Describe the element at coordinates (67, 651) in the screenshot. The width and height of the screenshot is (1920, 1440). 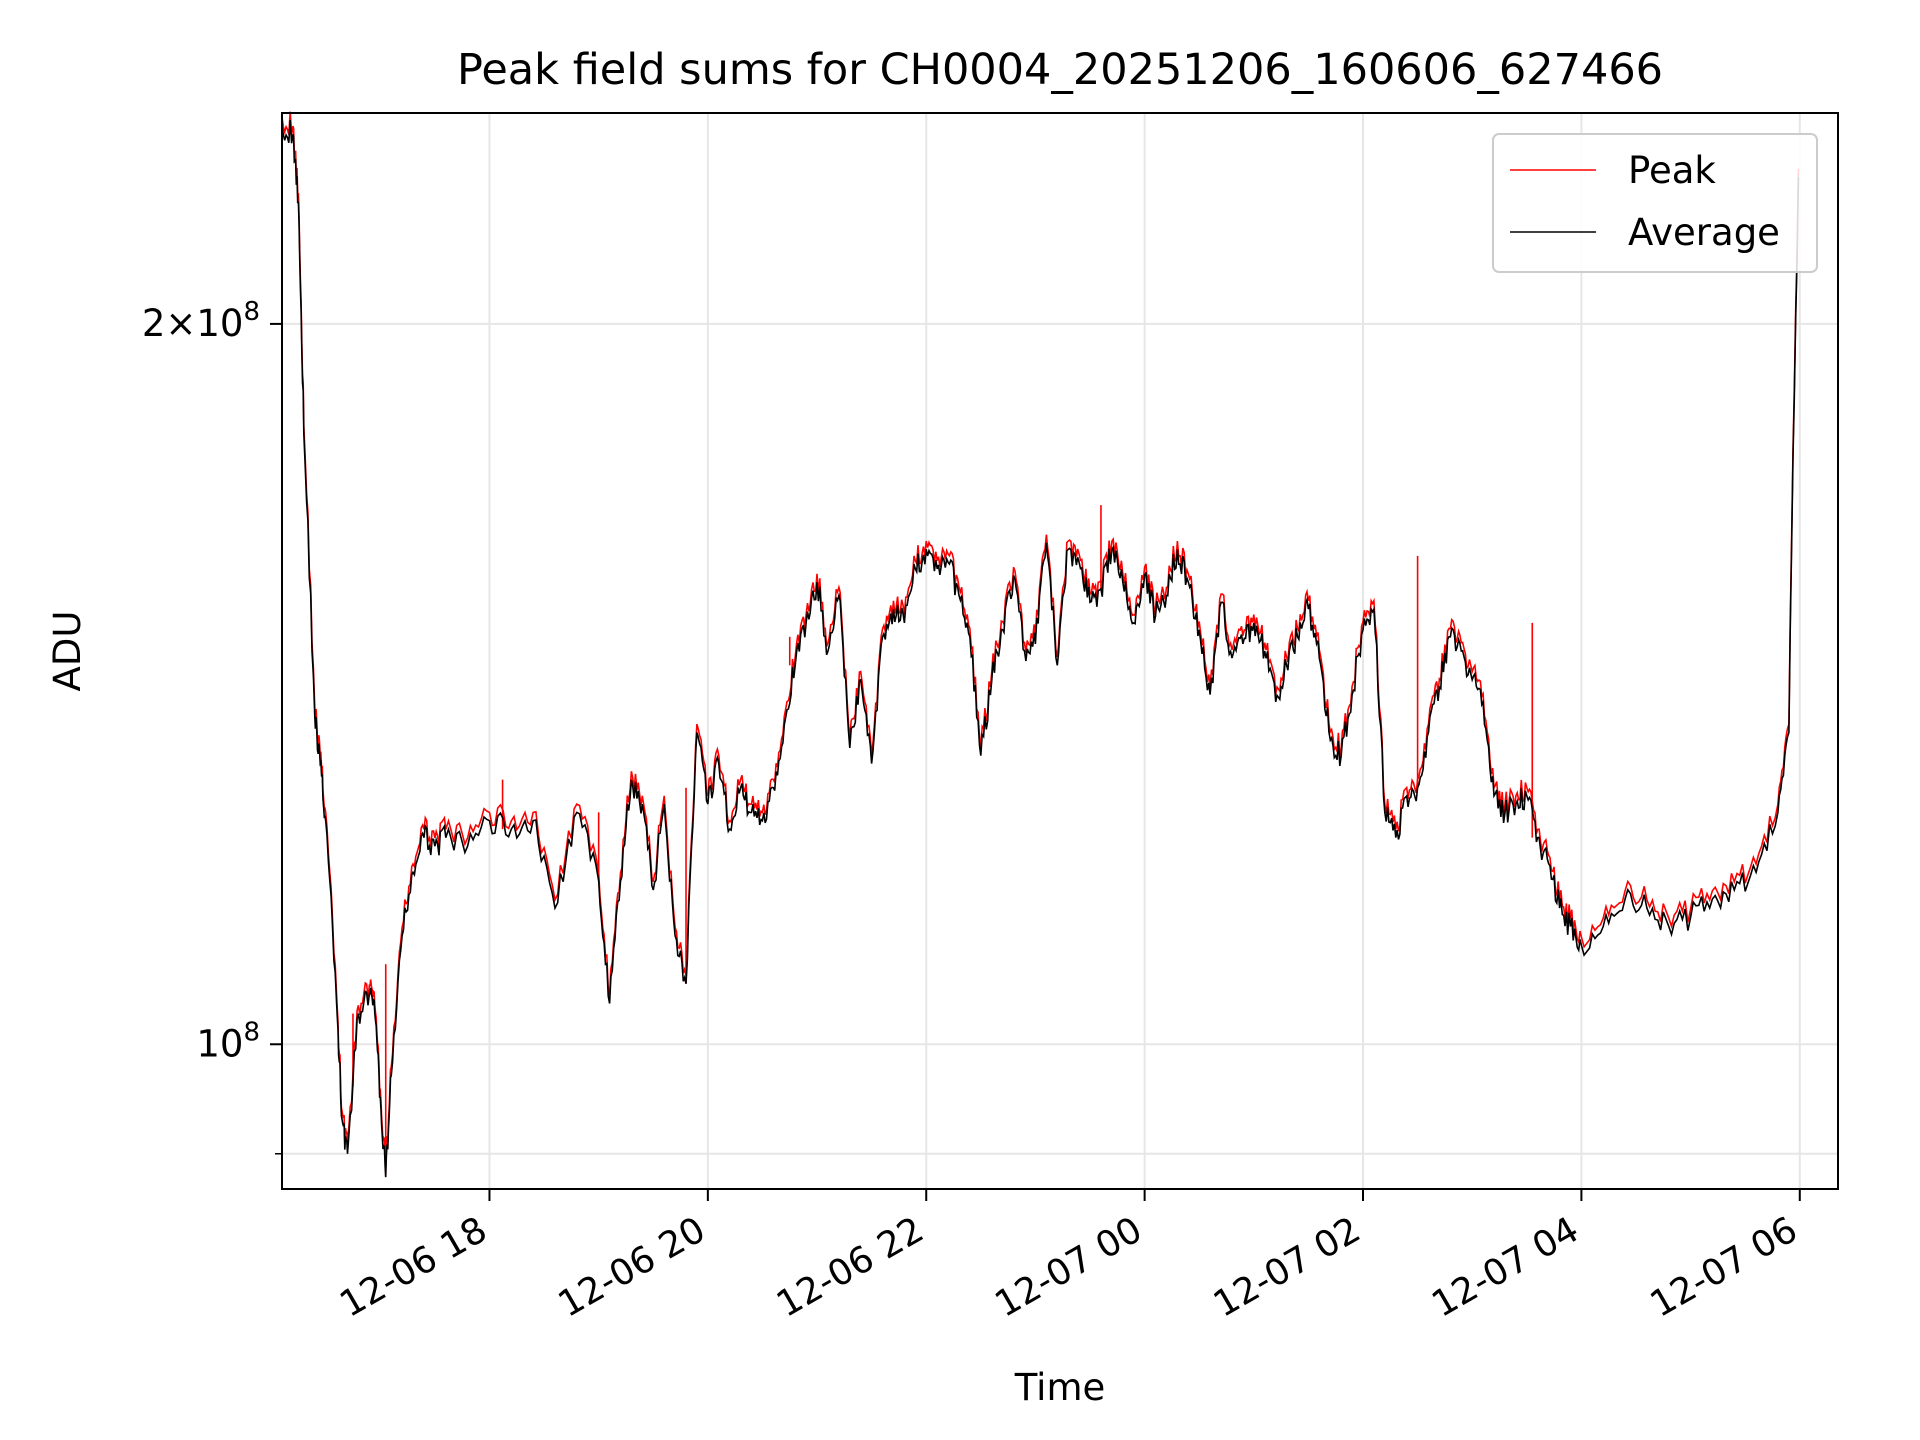
I see `y-axis-label: ADU` at that location.